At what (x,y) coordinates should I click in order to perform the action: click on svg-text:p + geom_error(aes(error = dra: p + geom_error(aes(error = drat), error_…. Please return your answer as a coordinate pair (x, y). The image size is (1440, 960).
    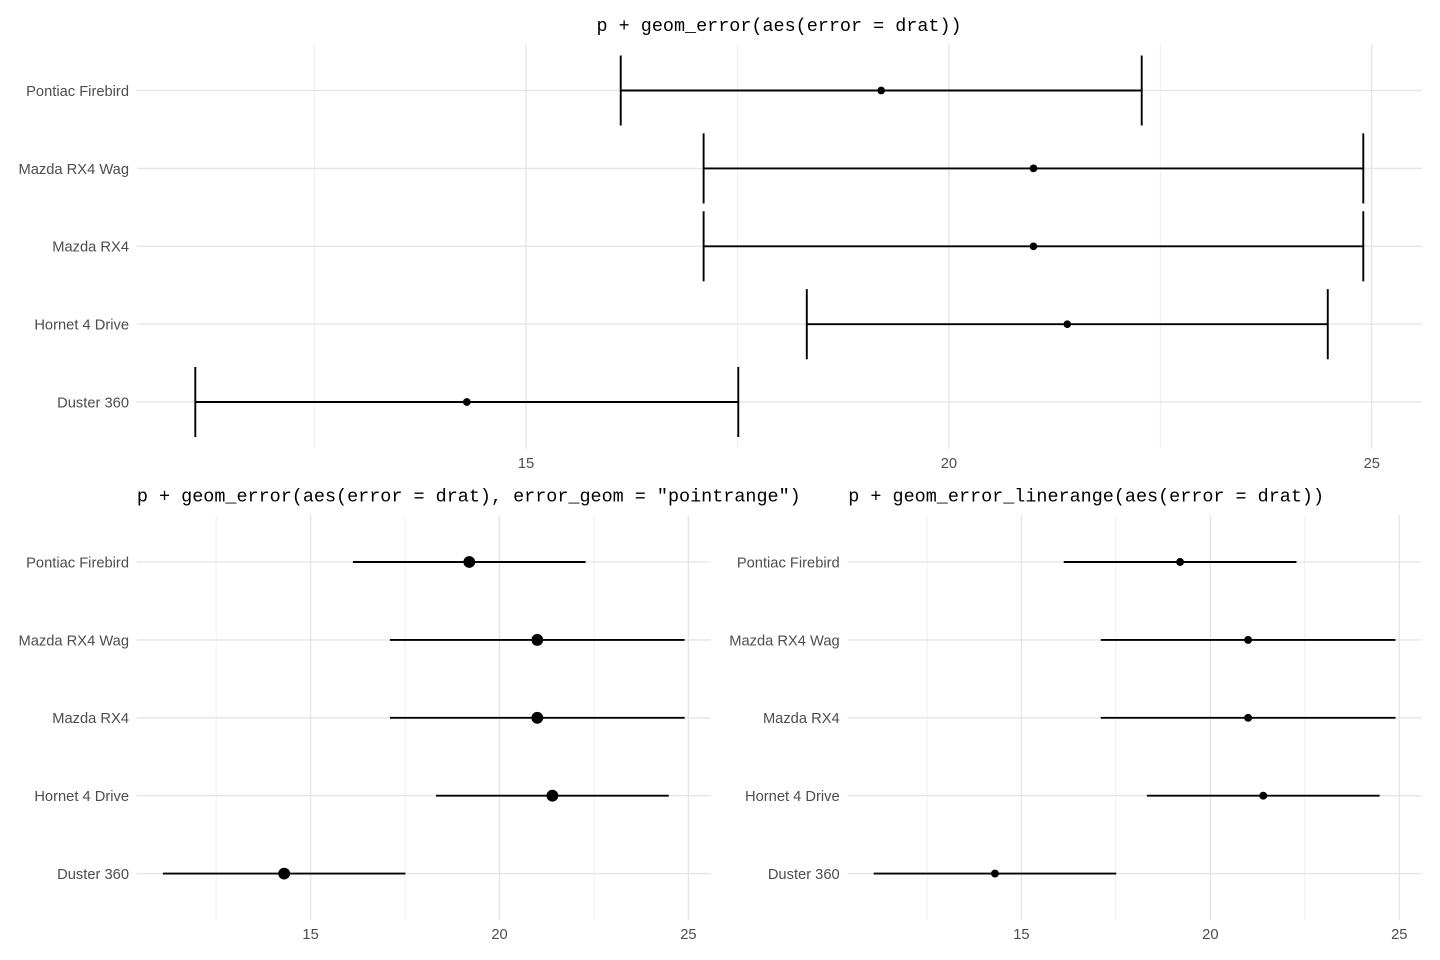
    Looking at the image, I should click on (469, 497).